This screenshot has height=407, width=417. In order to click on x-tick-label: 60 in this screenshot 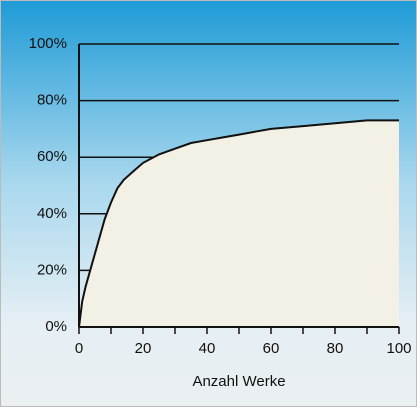, I will do `click(271, 348)`.